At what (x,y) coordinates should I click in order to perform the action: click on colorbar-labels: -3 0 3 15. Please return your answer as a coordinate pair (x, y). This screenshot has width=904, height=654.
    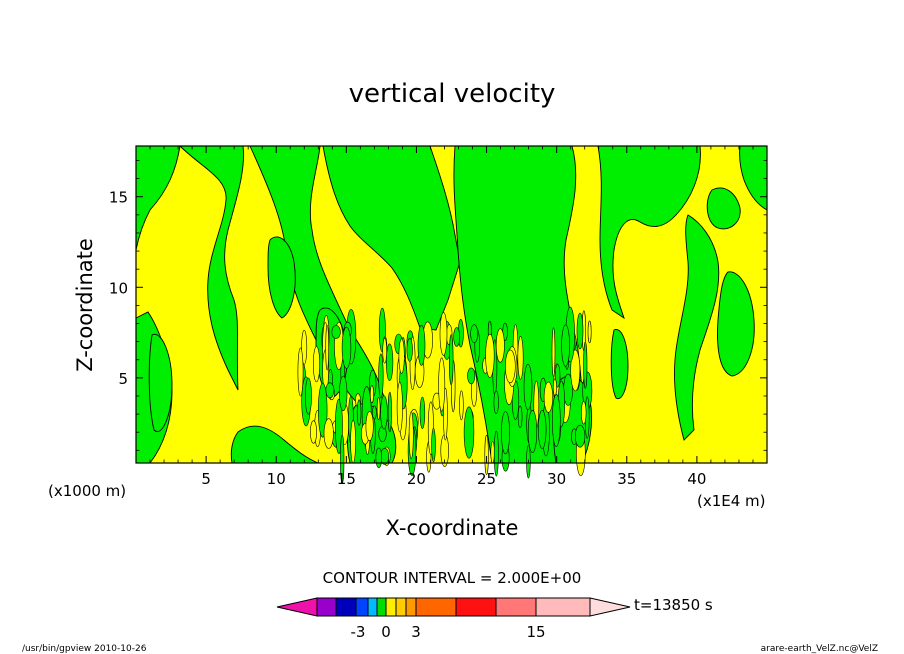
    Looking at the image, I should click on (448, 632).